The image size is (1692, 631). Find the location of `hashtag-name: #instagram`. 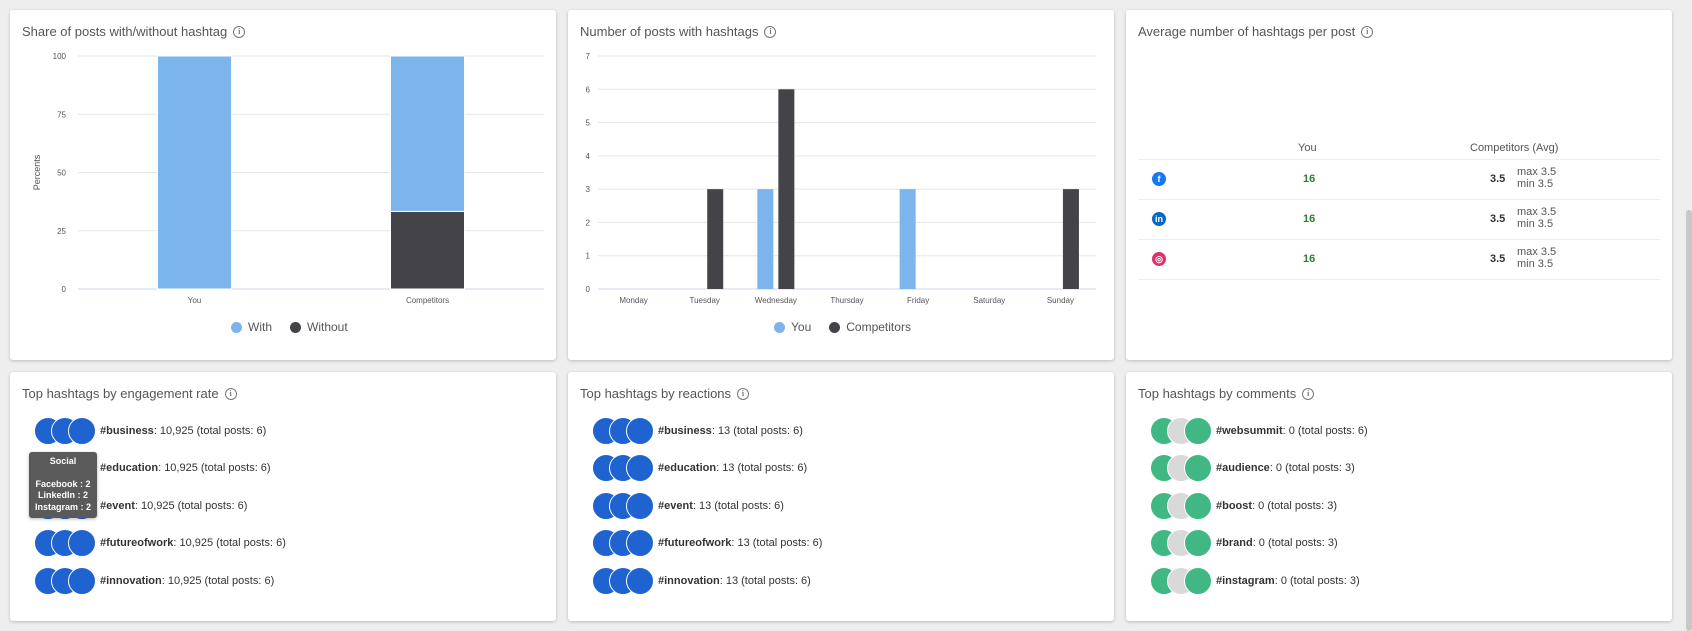

hashtag-name: #instagram is located at coordinates (1245, 580).